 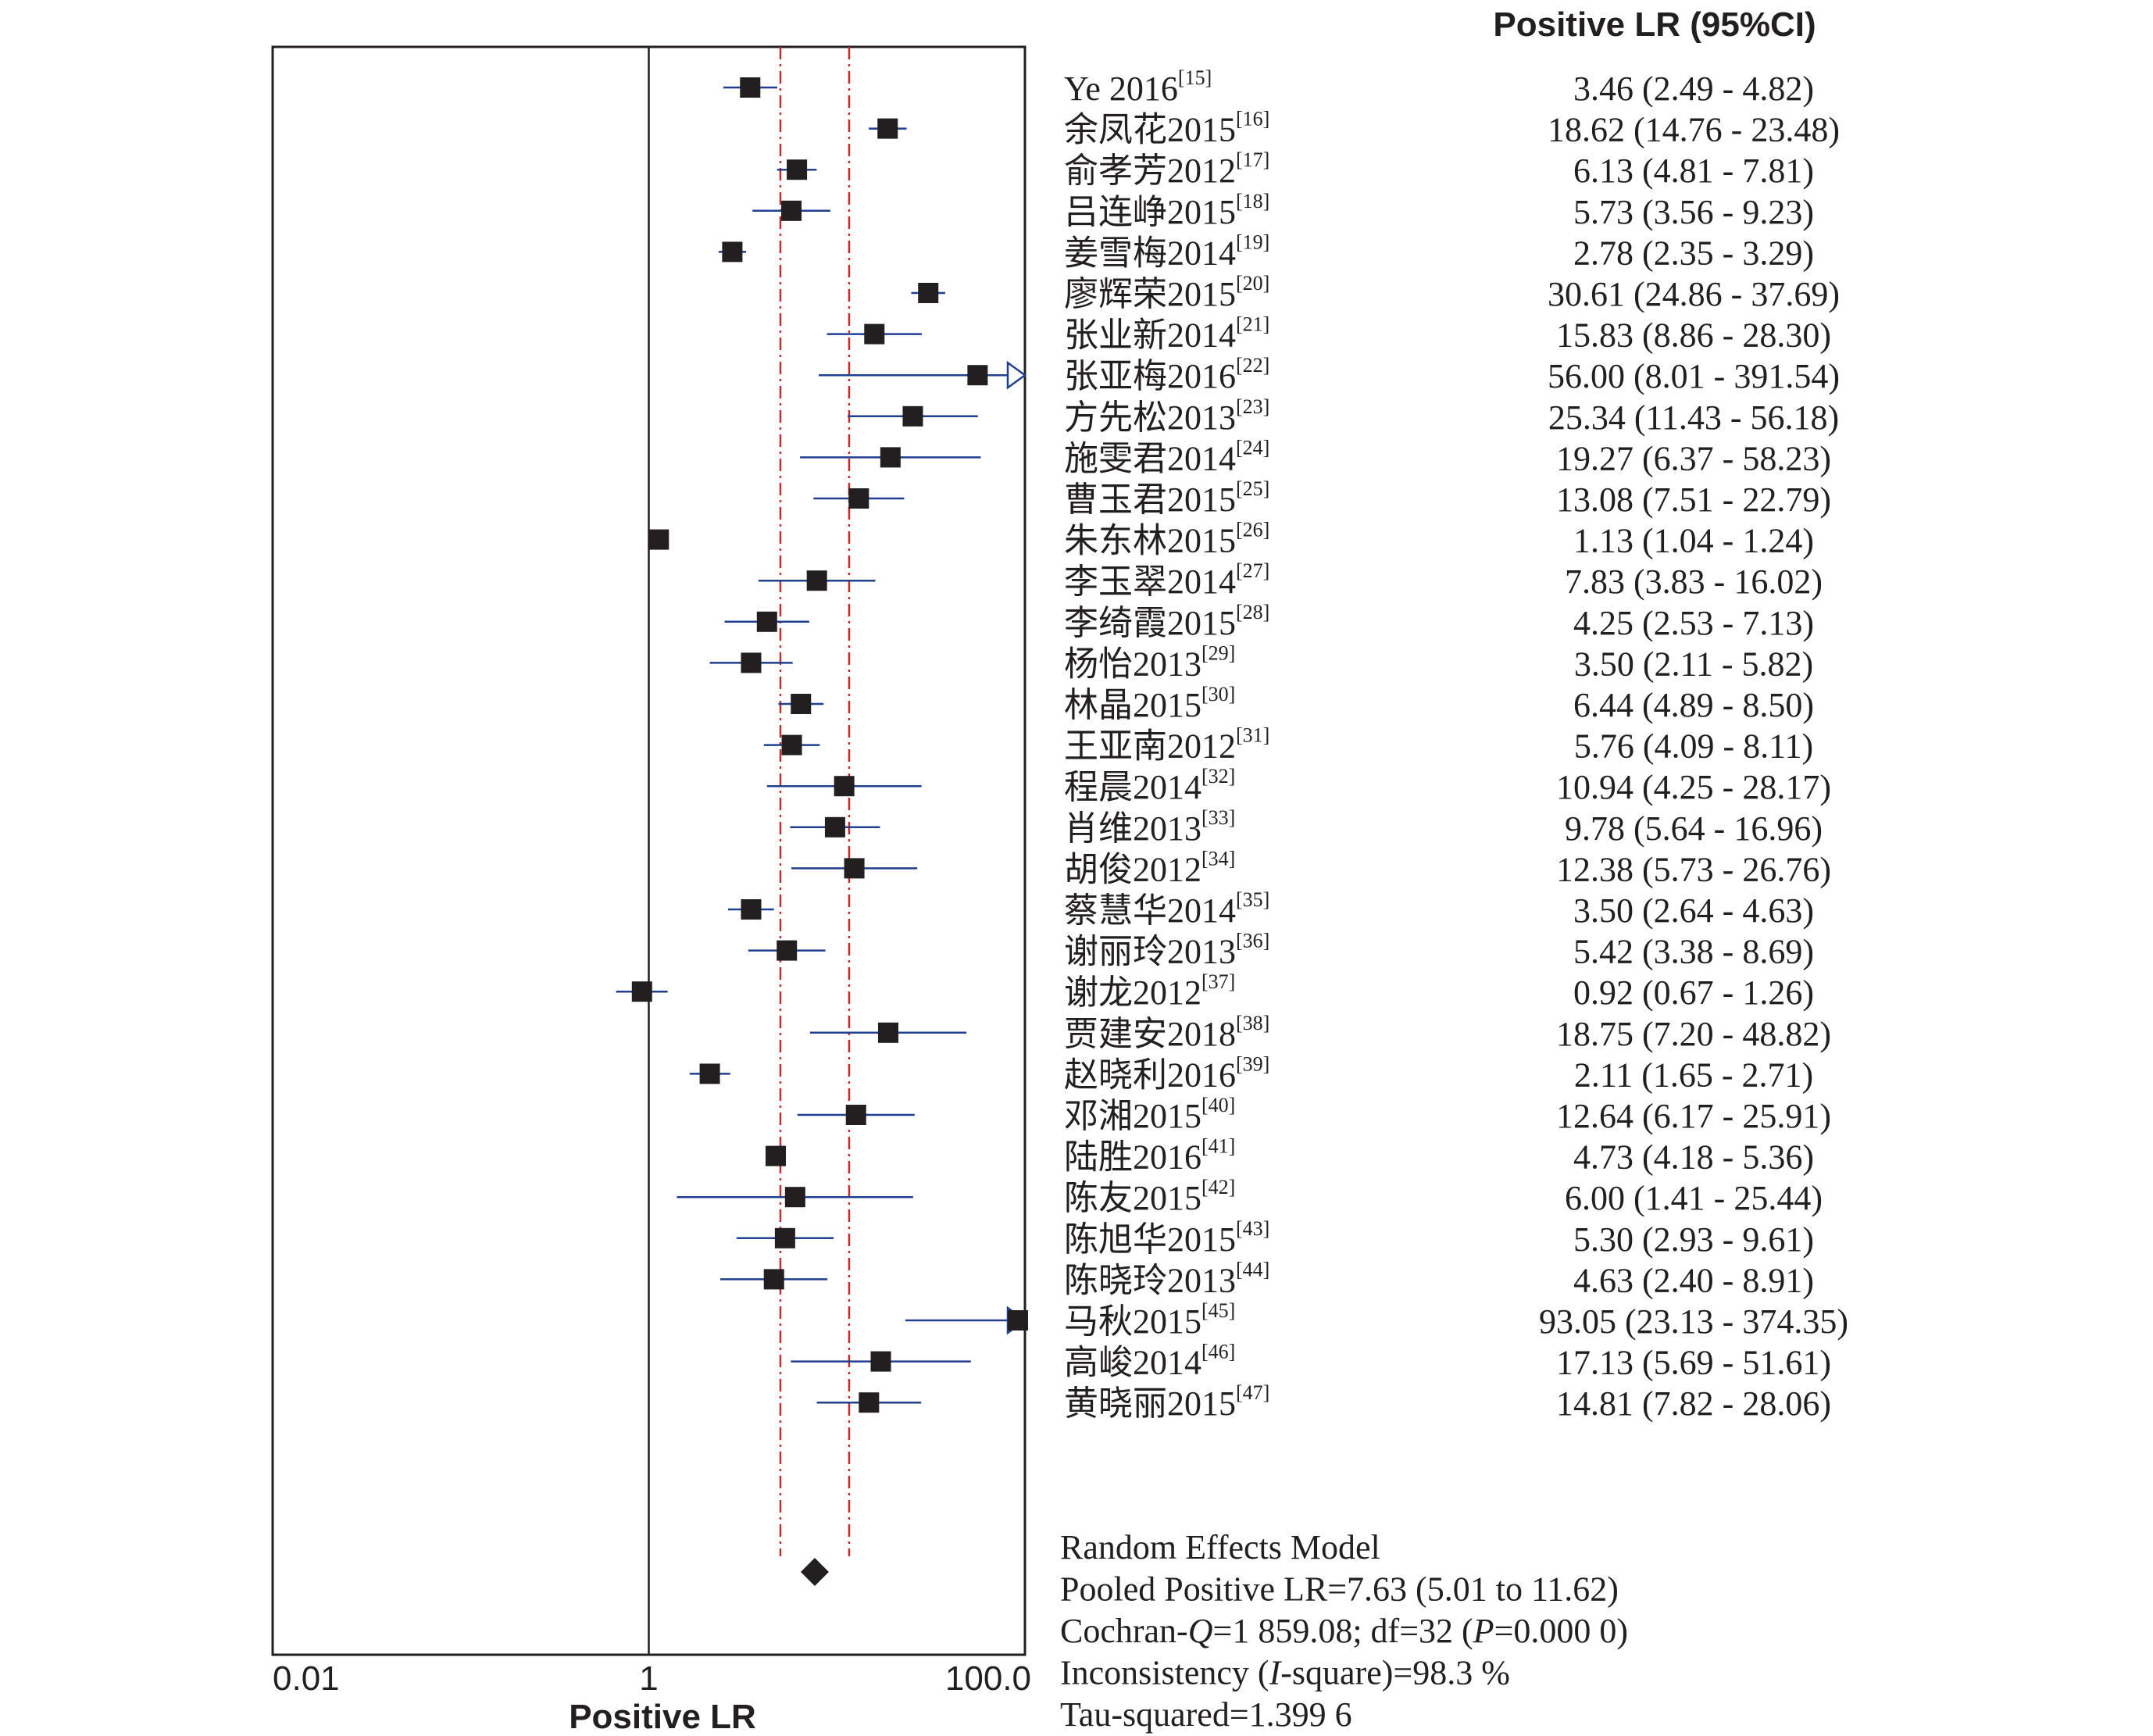 I want to click on ci-value-label: 5.42 (3.38 - 8.69), so click(x=1693, y=952).